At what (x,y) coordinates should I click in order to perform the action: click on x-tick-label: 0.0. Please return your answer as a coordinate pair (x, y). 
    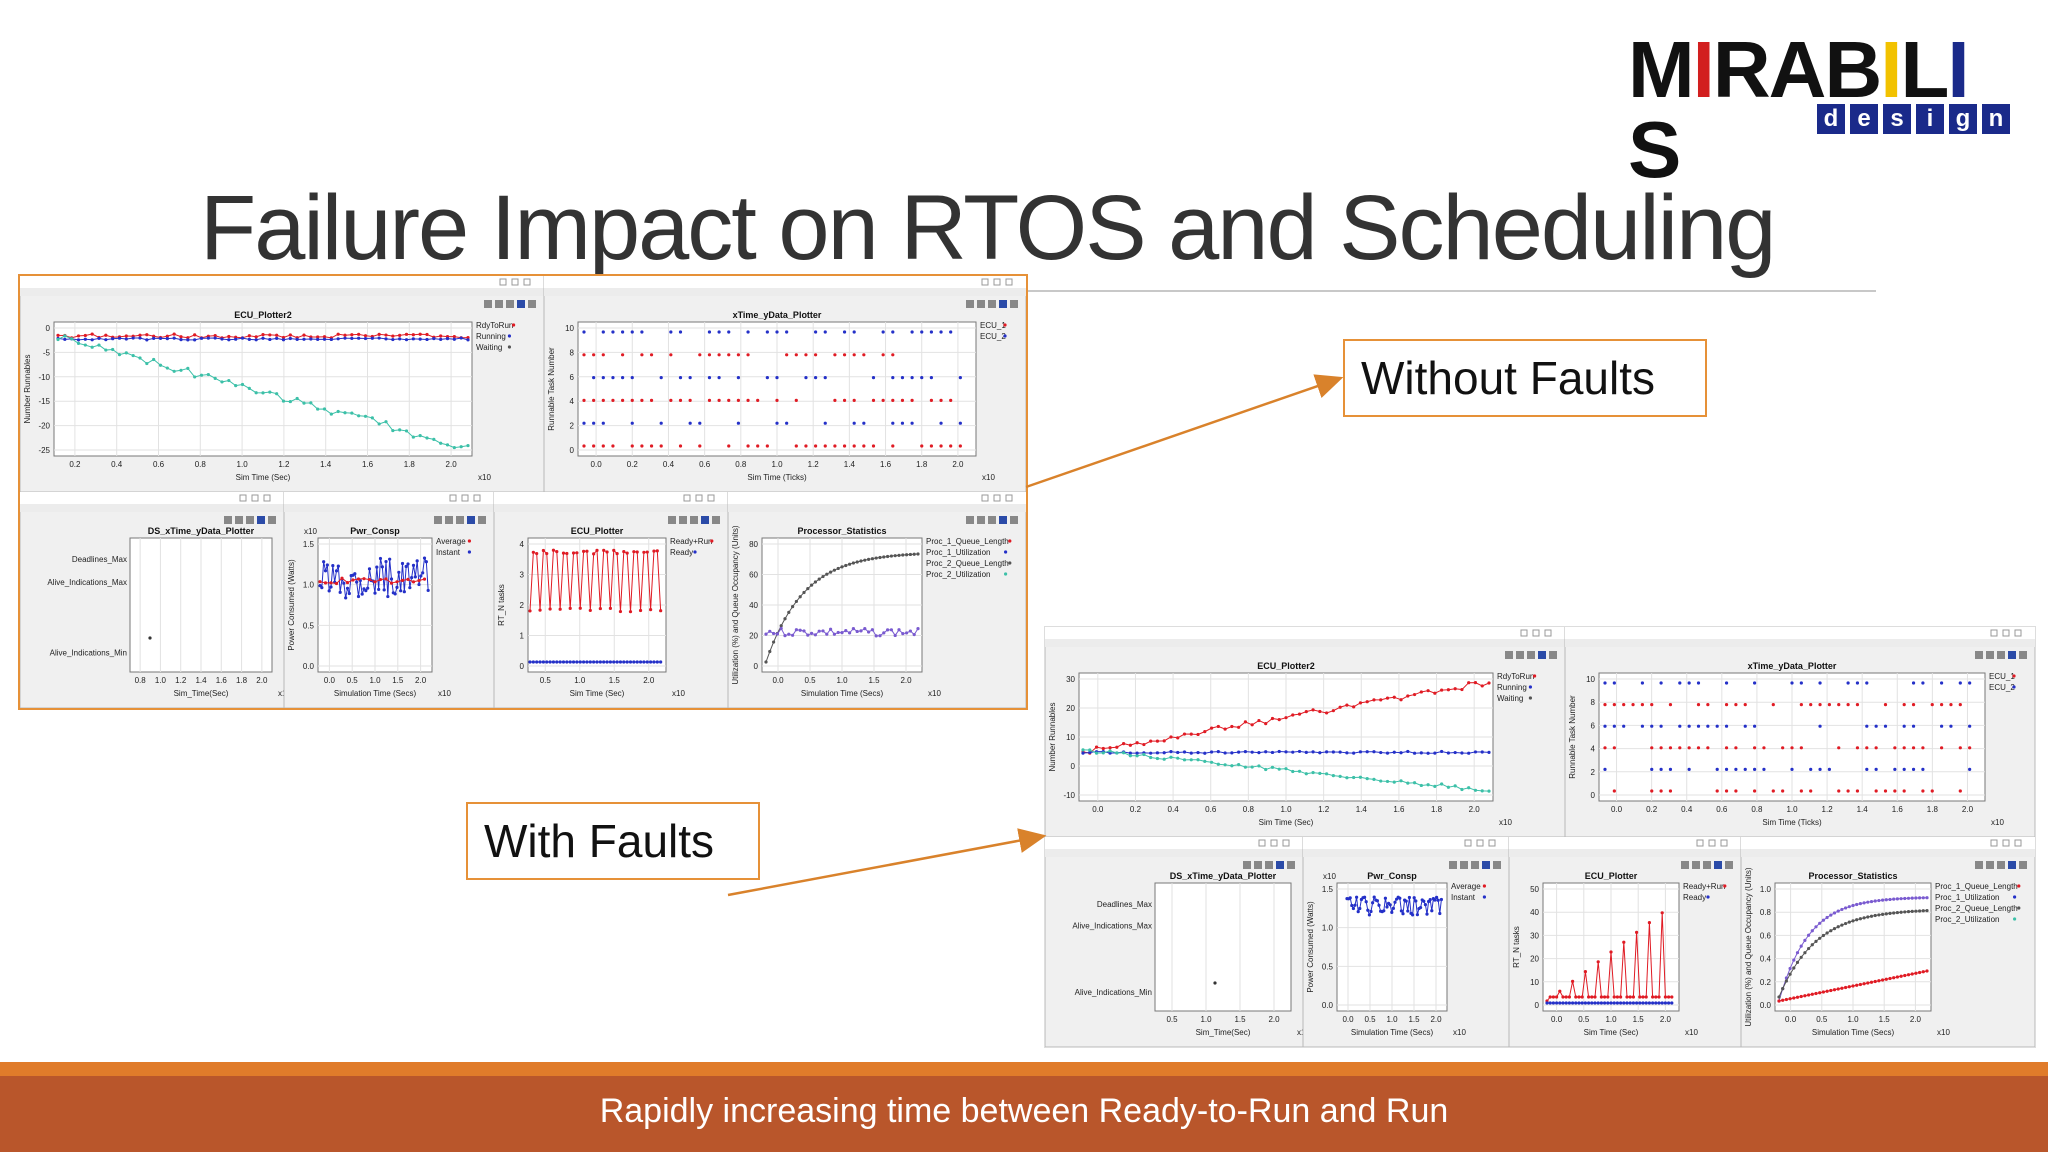
    Looking at the image, I should click on (597, 464).